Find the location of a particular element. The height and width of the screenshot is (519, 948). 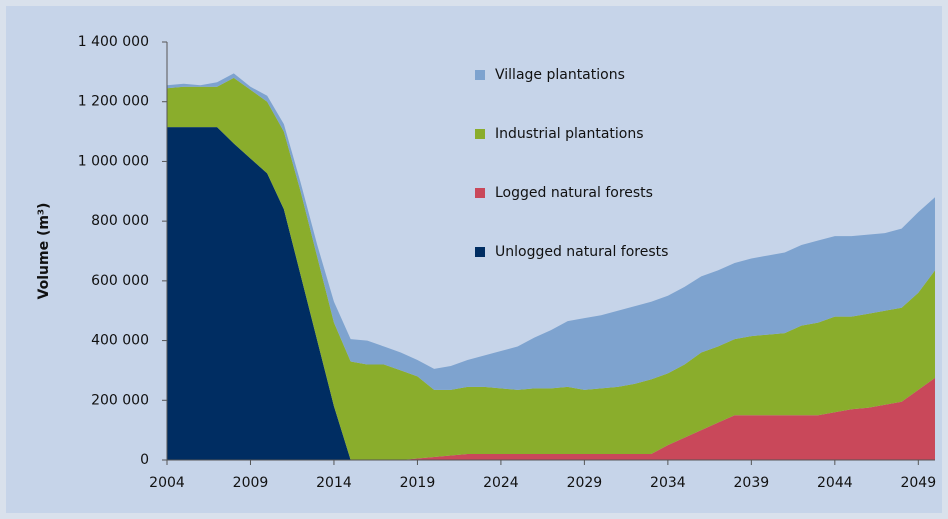

legend-label: Unlogged natural forests is located at coordinates (581, 252).